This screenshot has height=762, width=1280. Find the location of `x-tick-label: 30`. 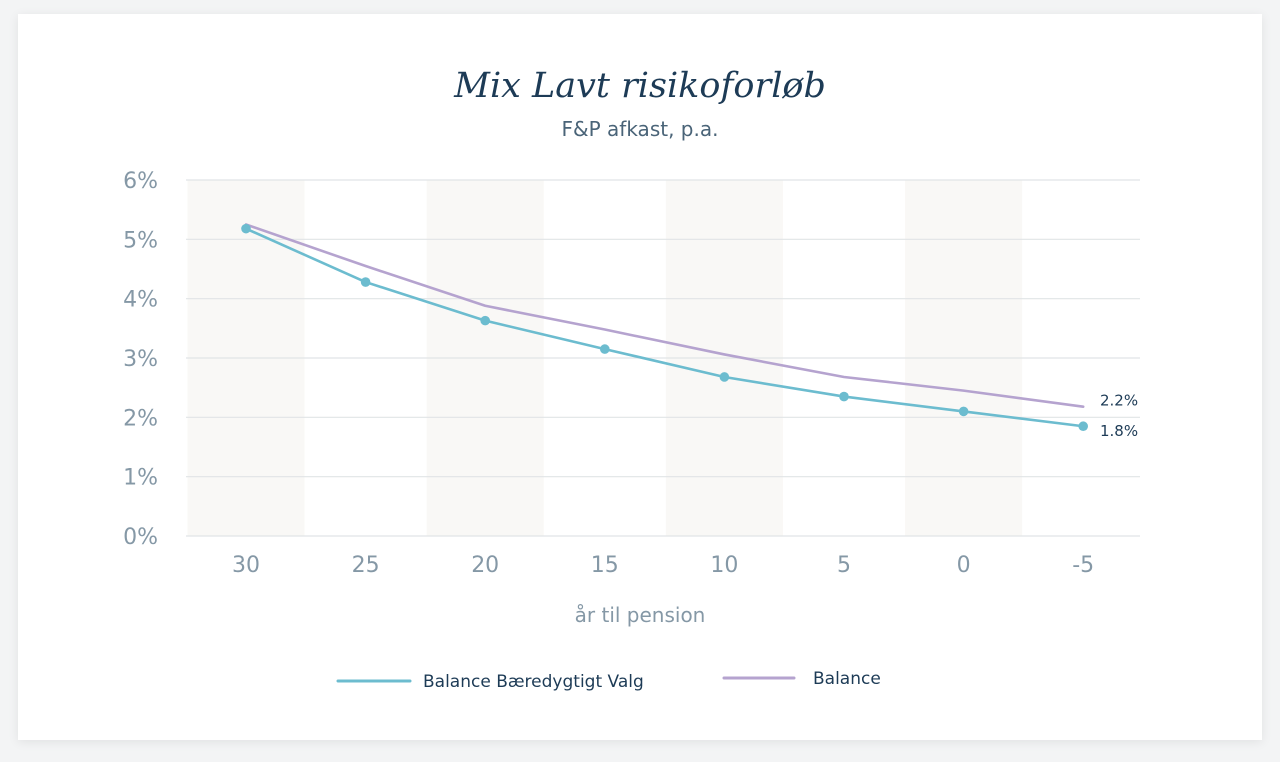

x-tick-label: 30 is located at coordinates (246, 565).